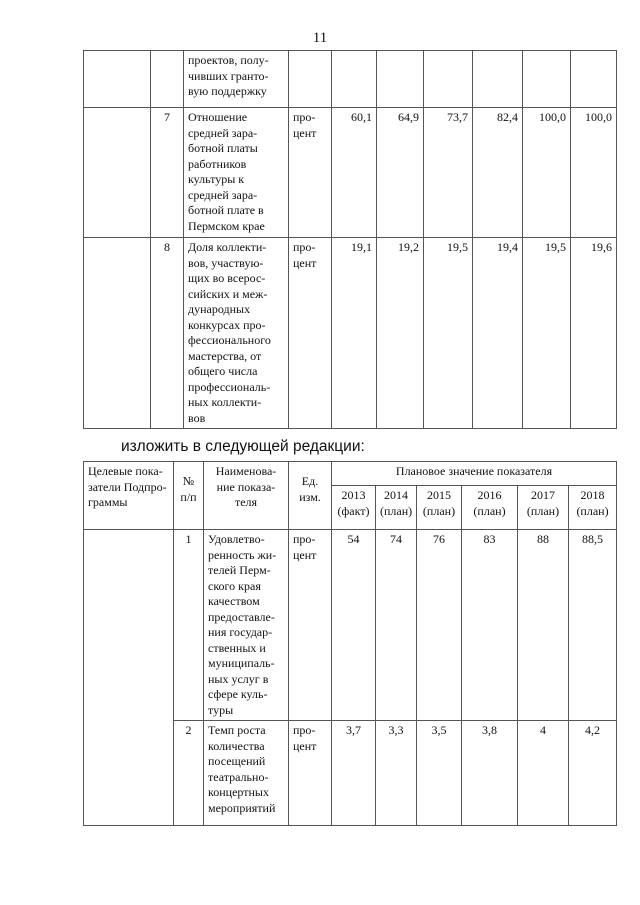  What do you see at coordinates (439, 507) in the screenshot?
I see `header-year: 2015 (план)` at bounding box center [439, 507].